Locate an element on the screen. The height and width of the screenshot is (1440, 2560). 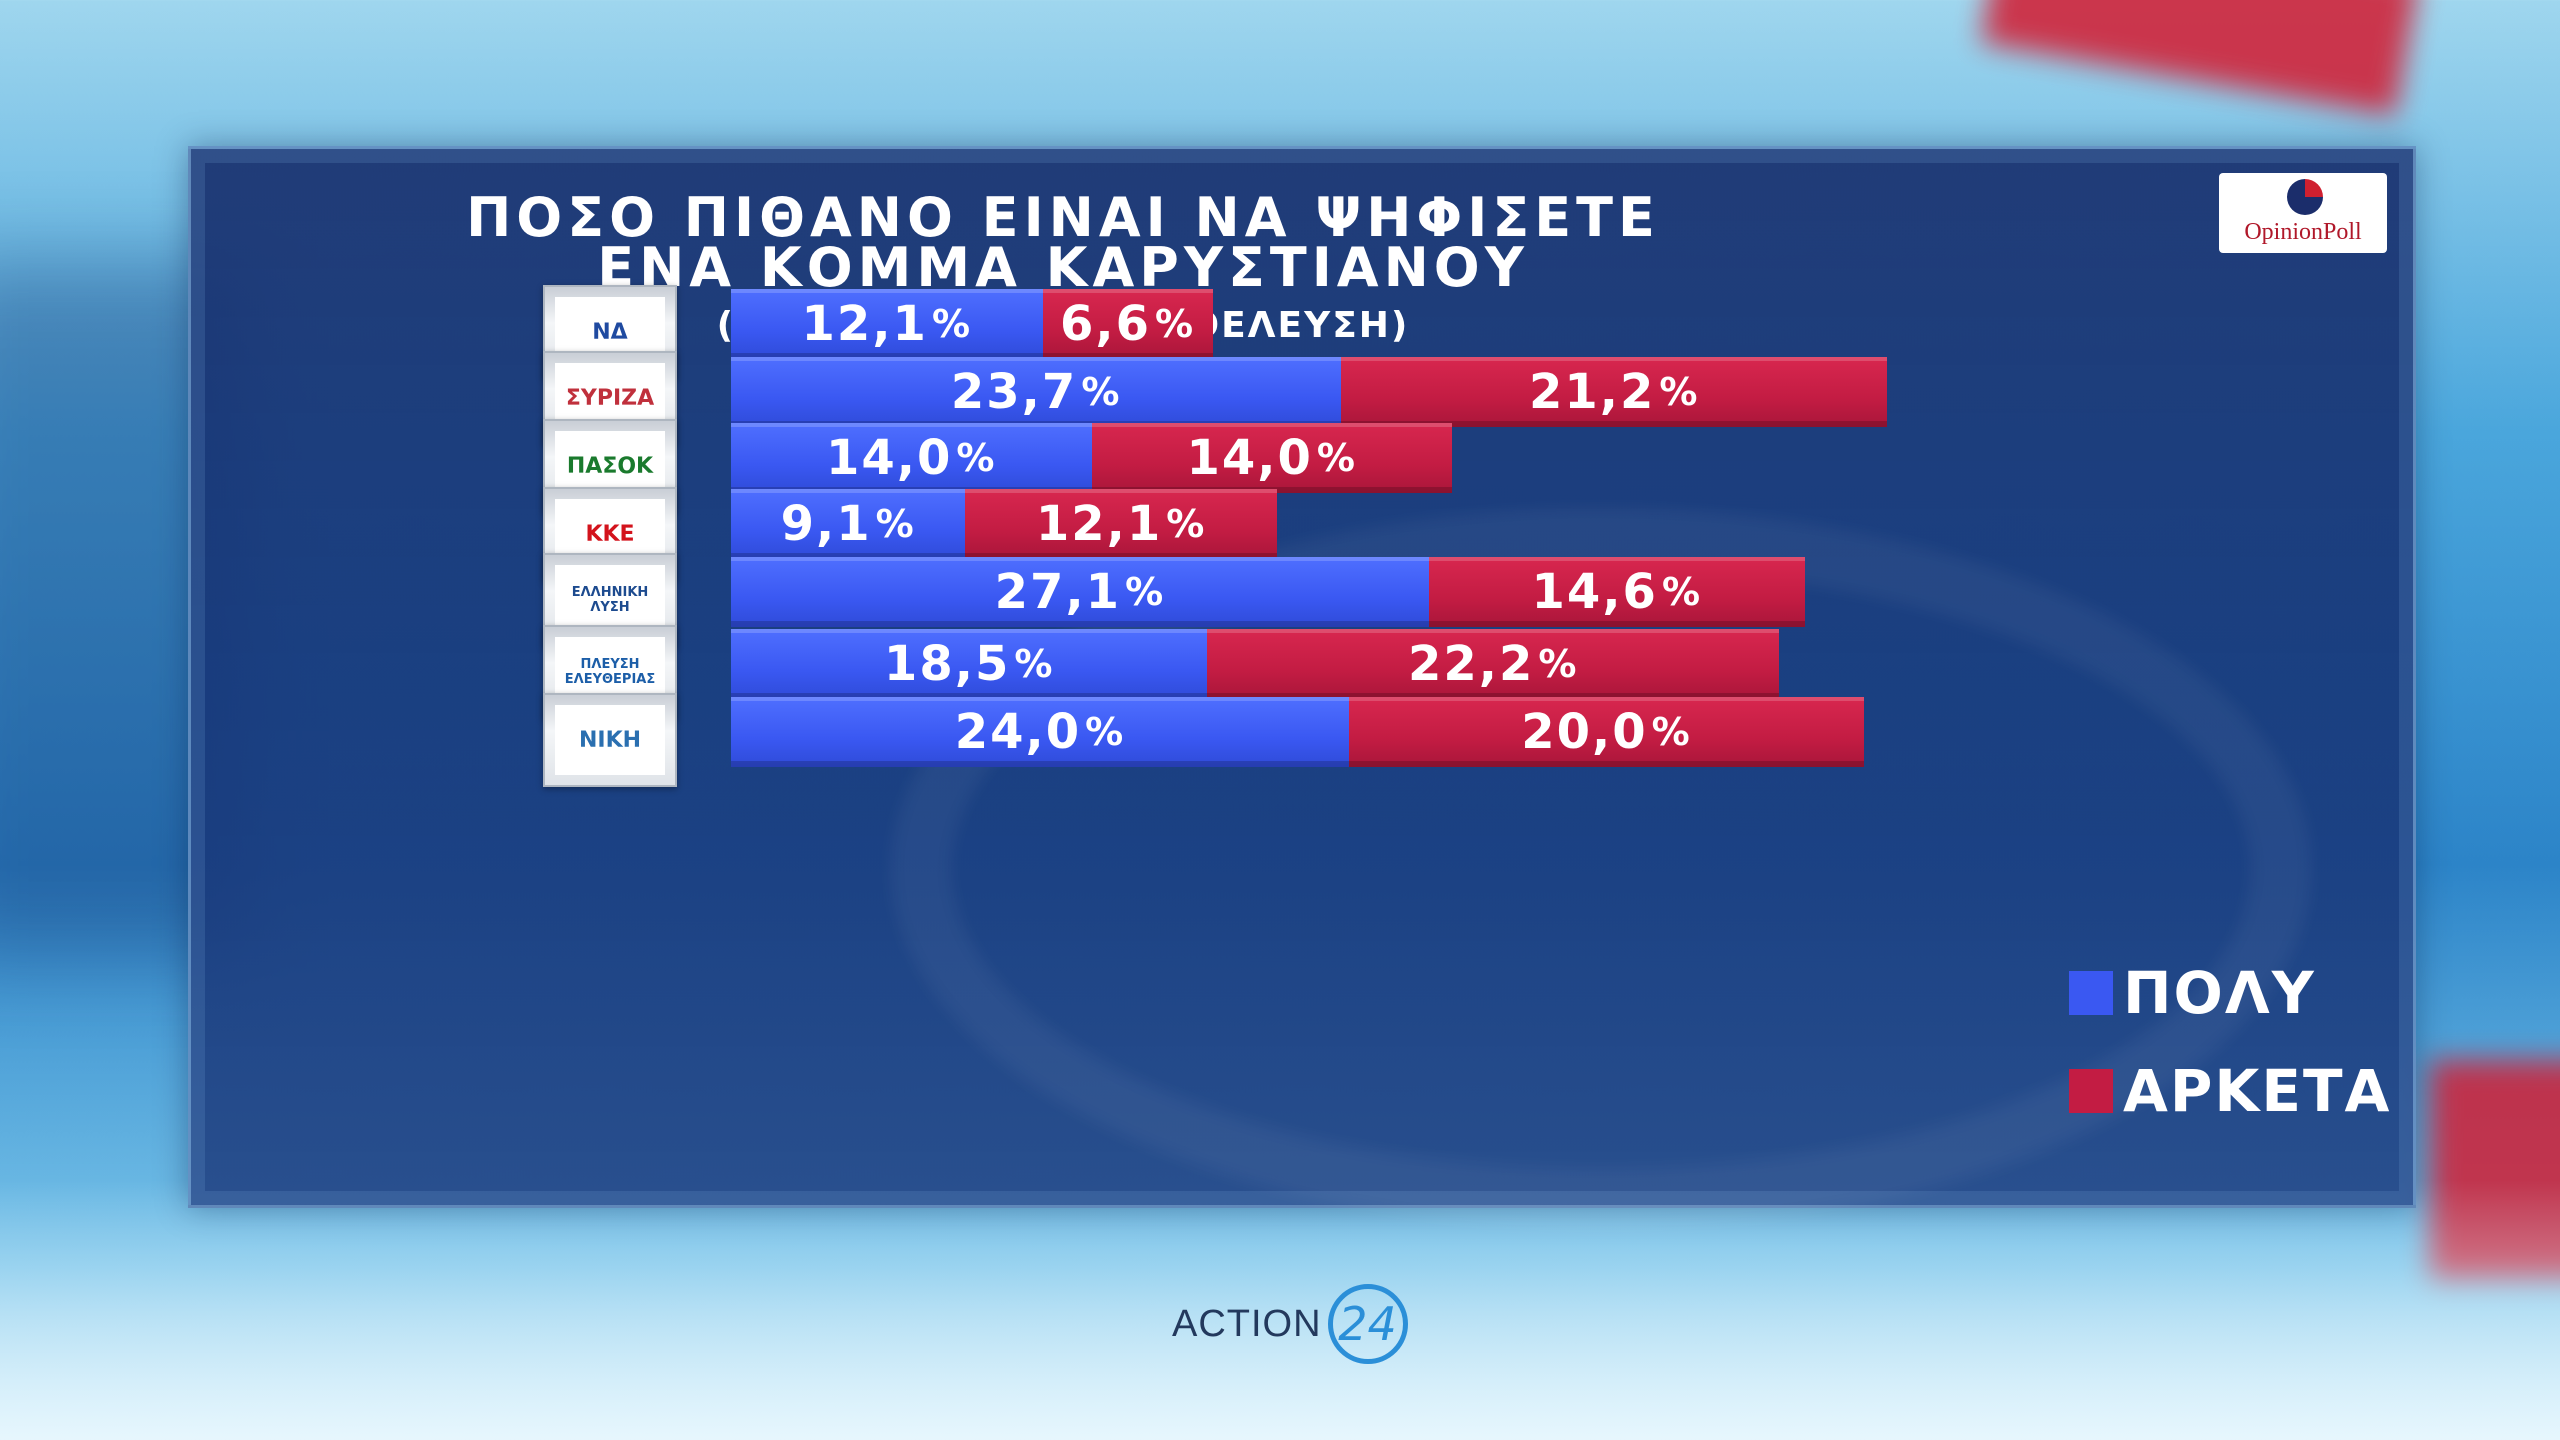
data-label-poly: 9,1 is located at coordinates (826, 524).